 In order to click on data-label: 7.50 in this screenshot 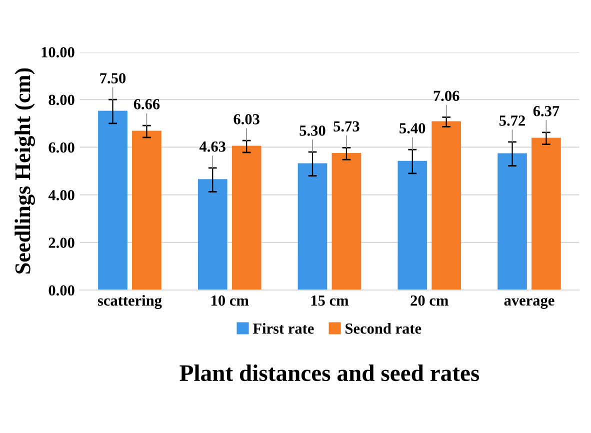, I will do `click(113, 78)`.